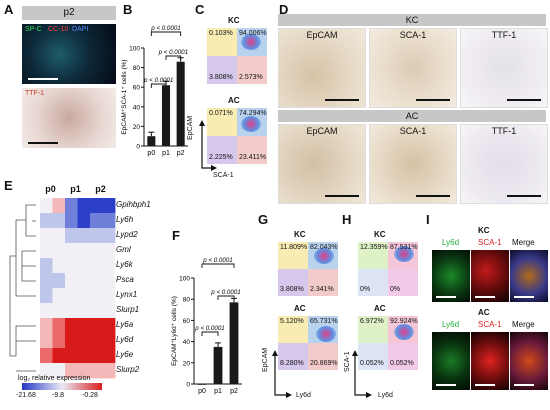 This screenshot has width=550, height=410. I want to click on panel-label-f: F, so click(176, 235).